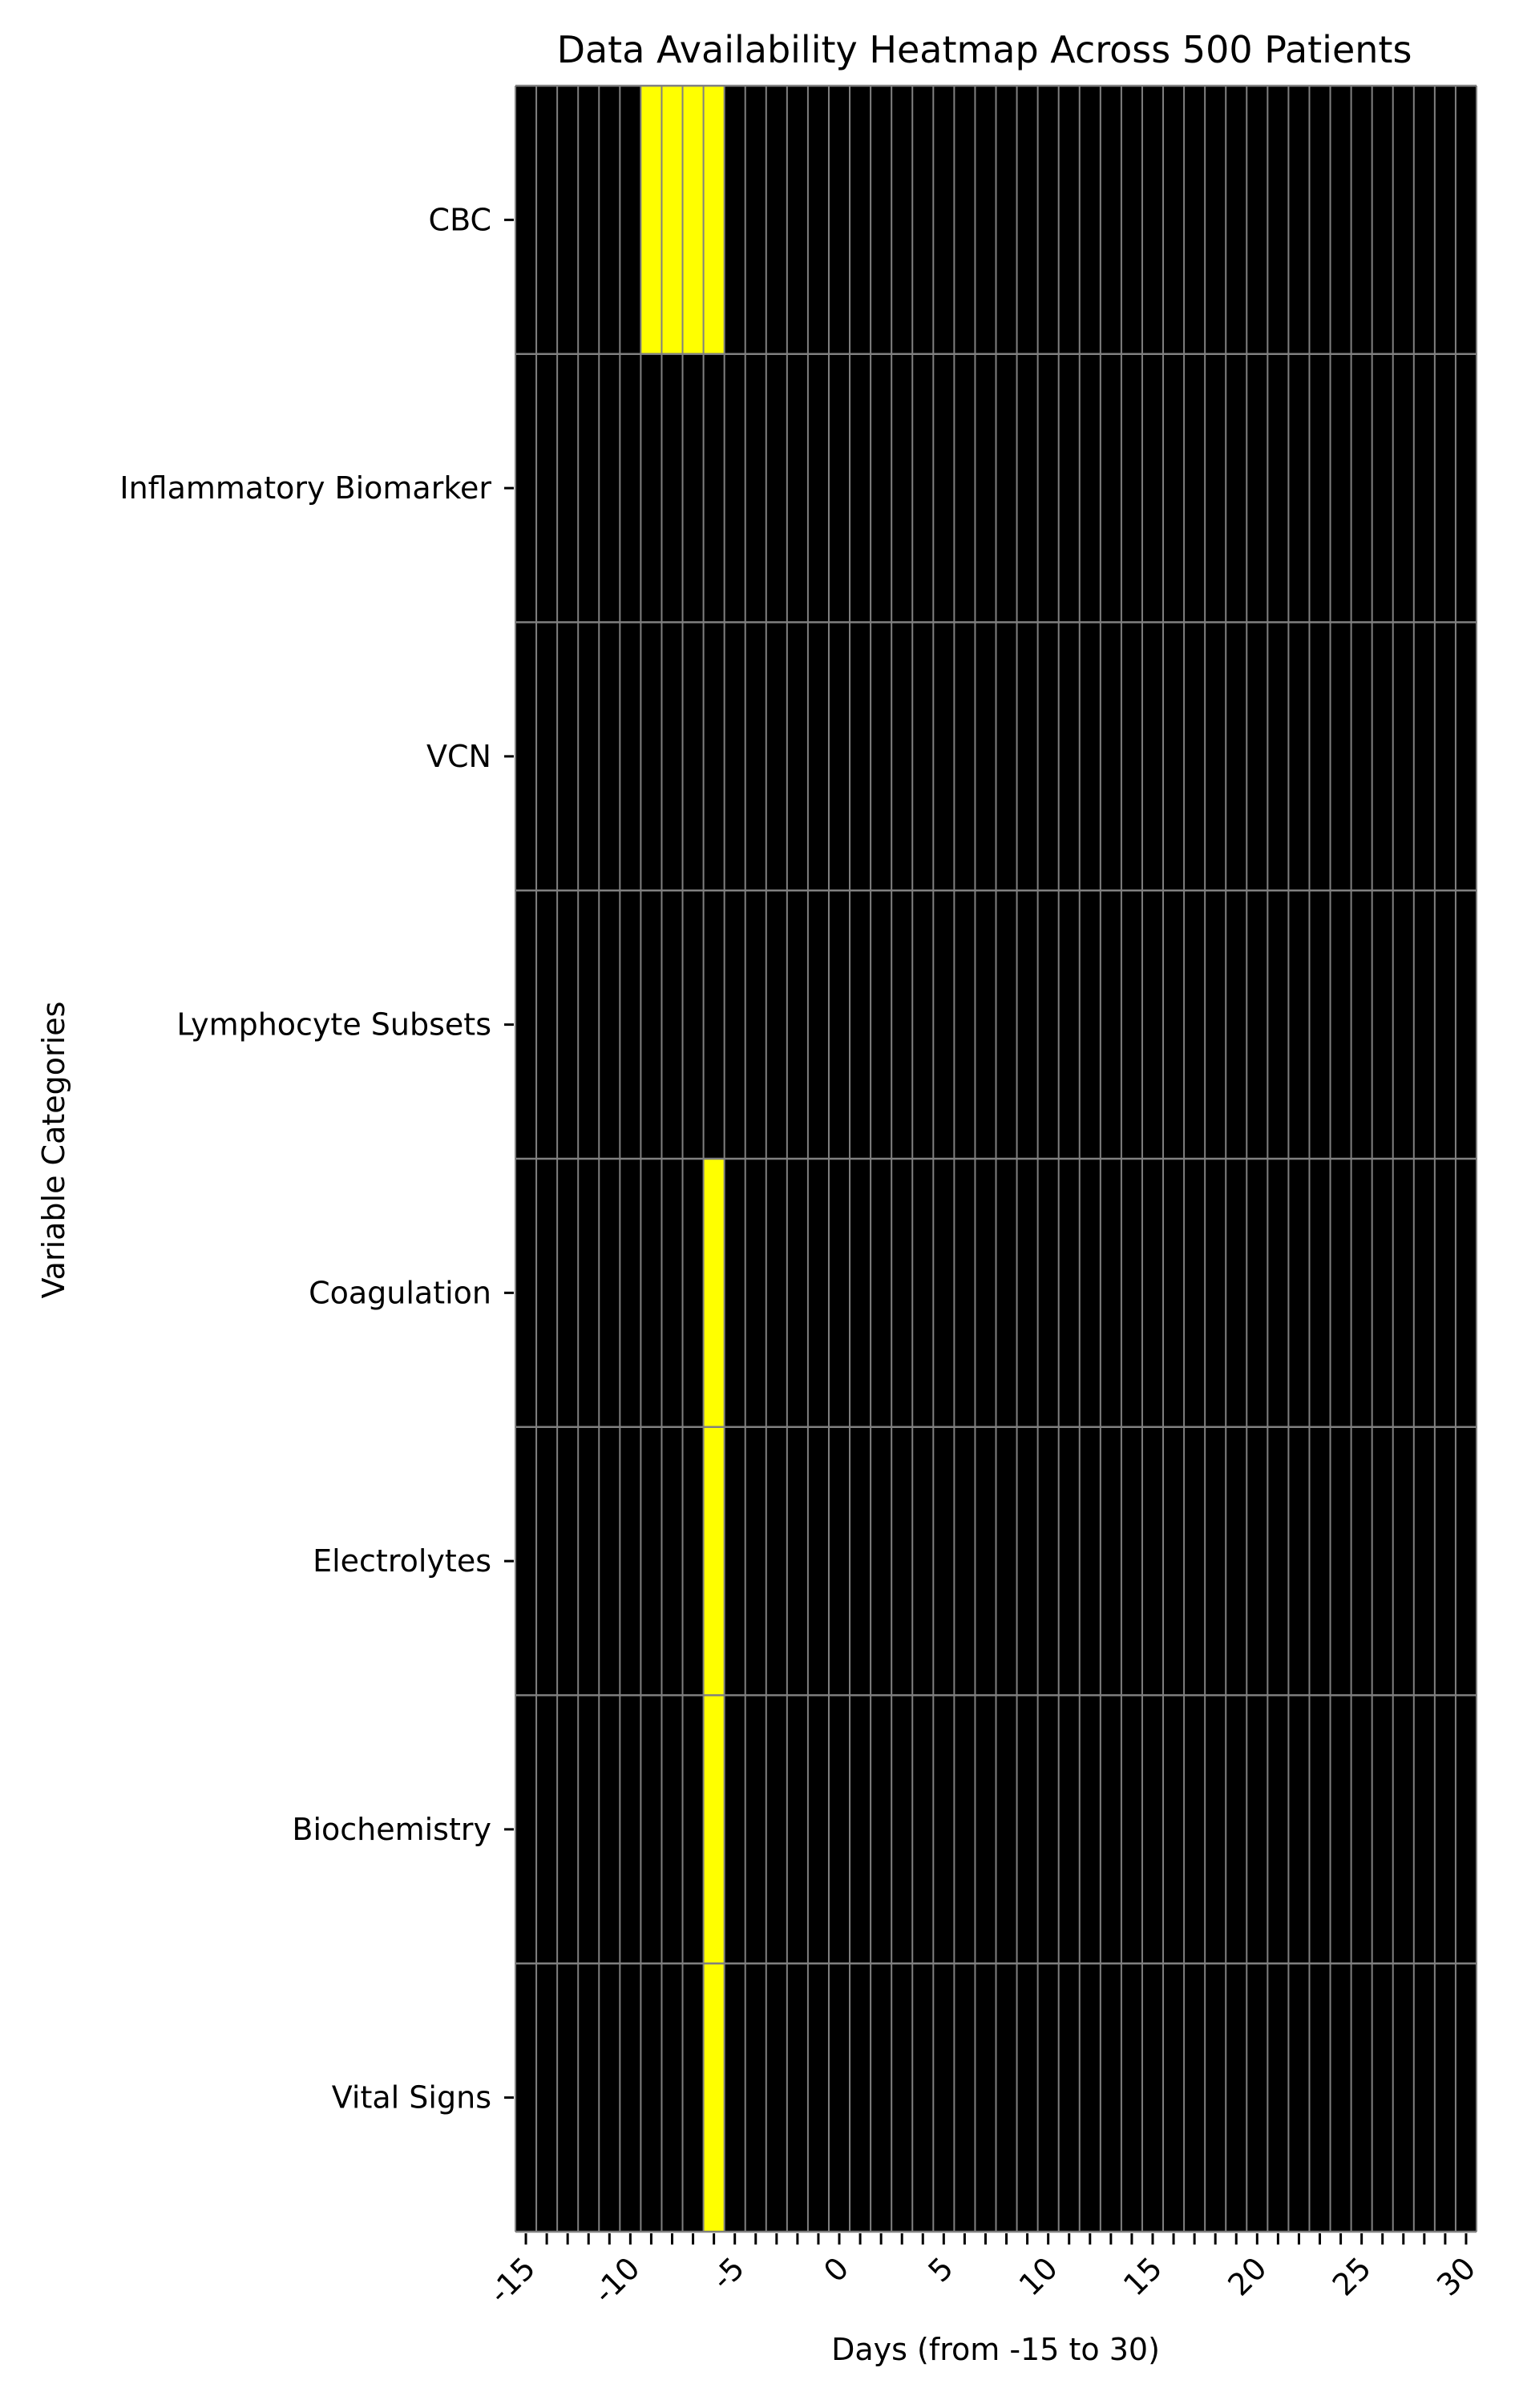 The width and height of the screenshot is (1515, 2408). Describe the element at coordinates (982, 2271) in the screenshot. I see `x-axis: -15 -10 -5 0 5 10 15 20 25 30` at that location.